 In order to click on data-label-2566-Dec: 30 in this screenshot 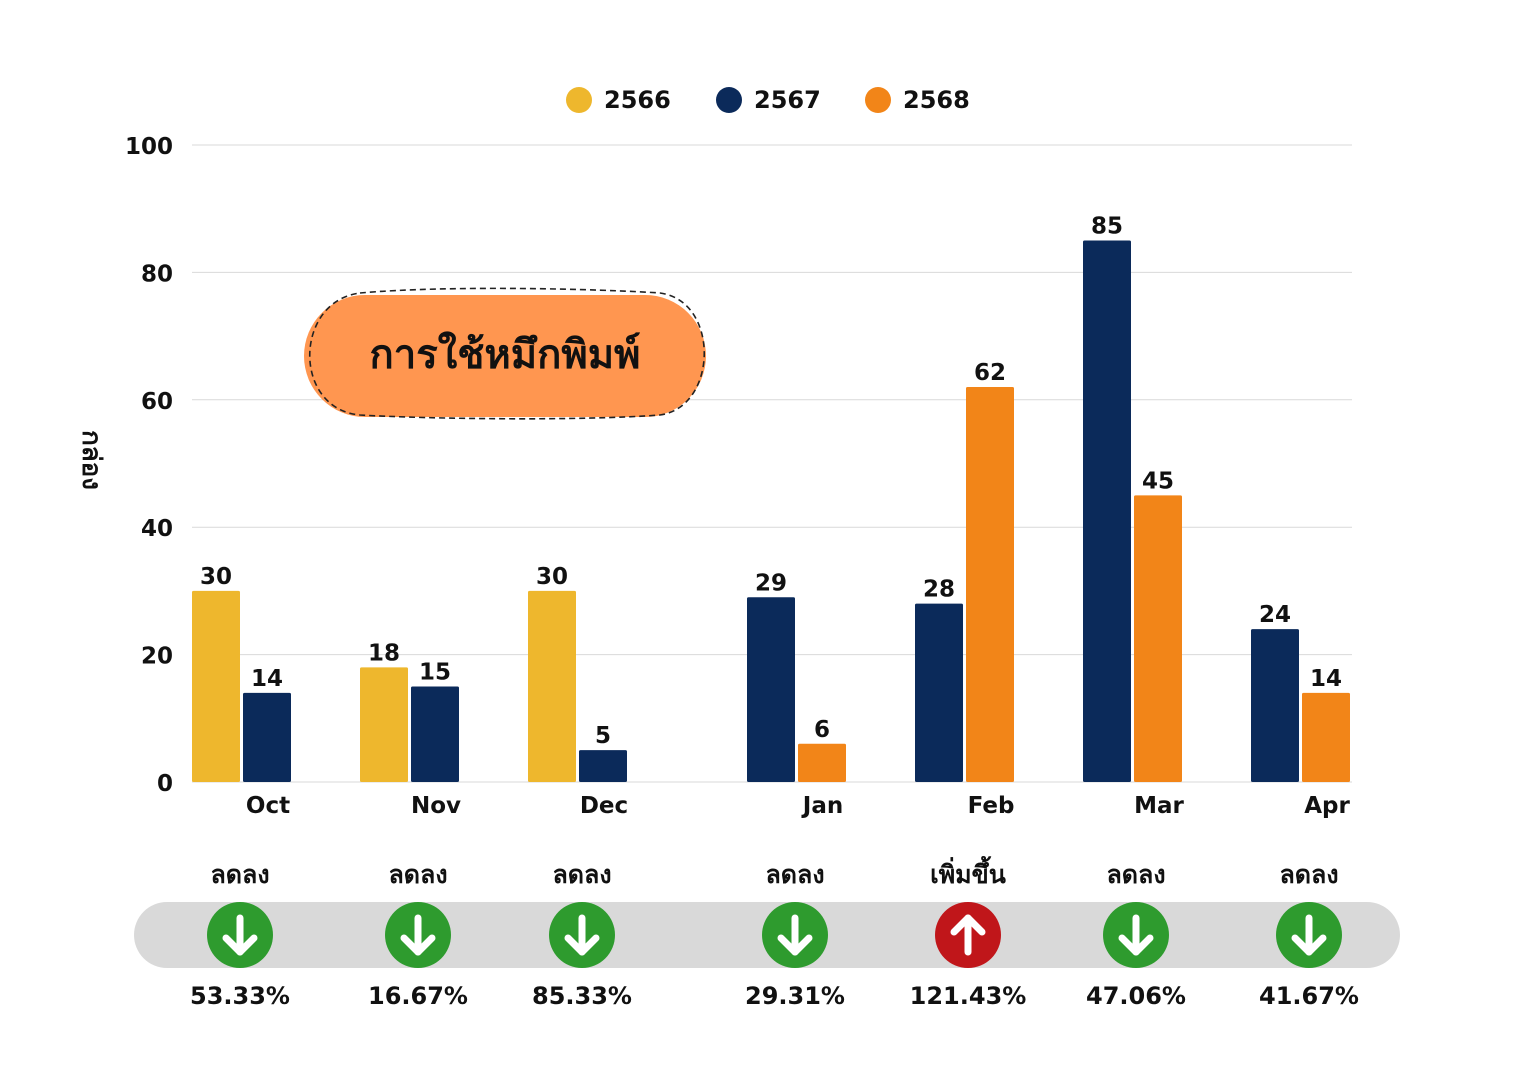, I will do `click(552, 577)`.